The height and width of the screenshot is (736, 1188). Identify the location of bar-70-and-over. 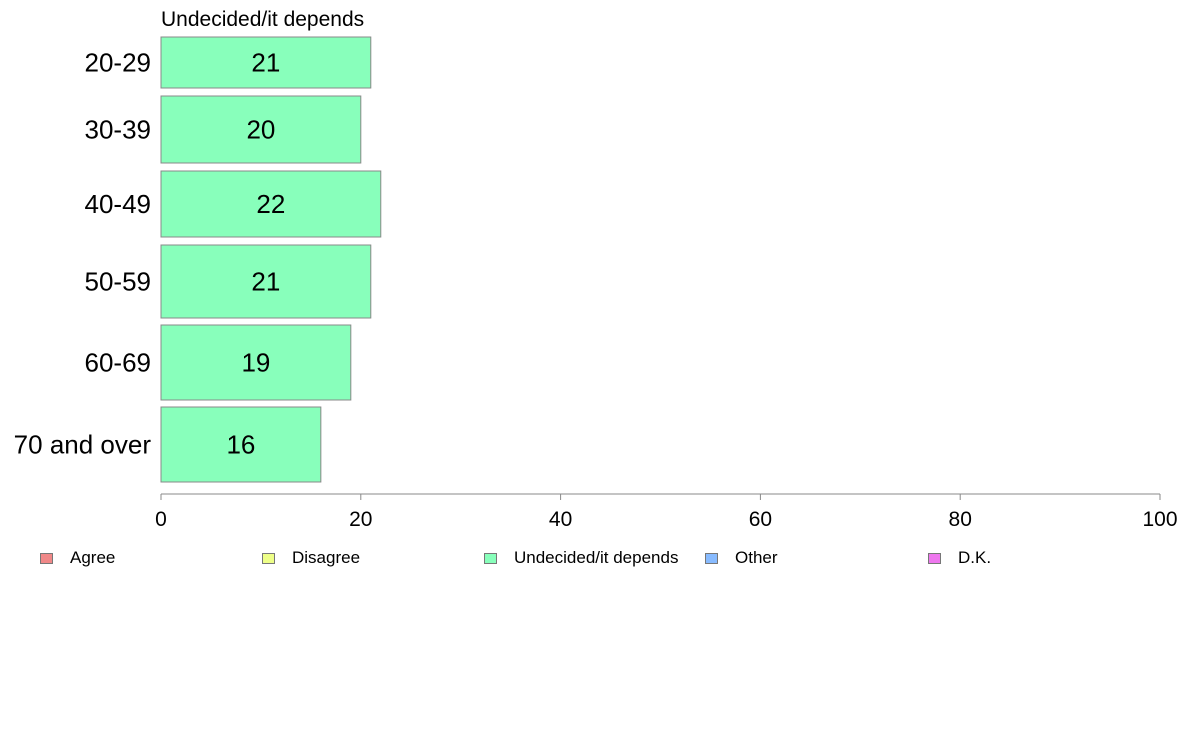
(241, 444).